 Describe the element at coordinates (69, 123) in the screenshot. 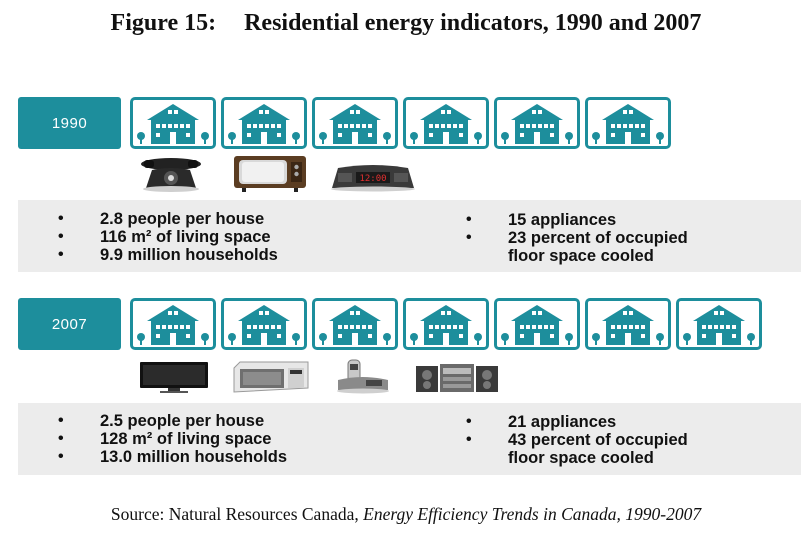

I see `year-label-1990: 1990` at that location.